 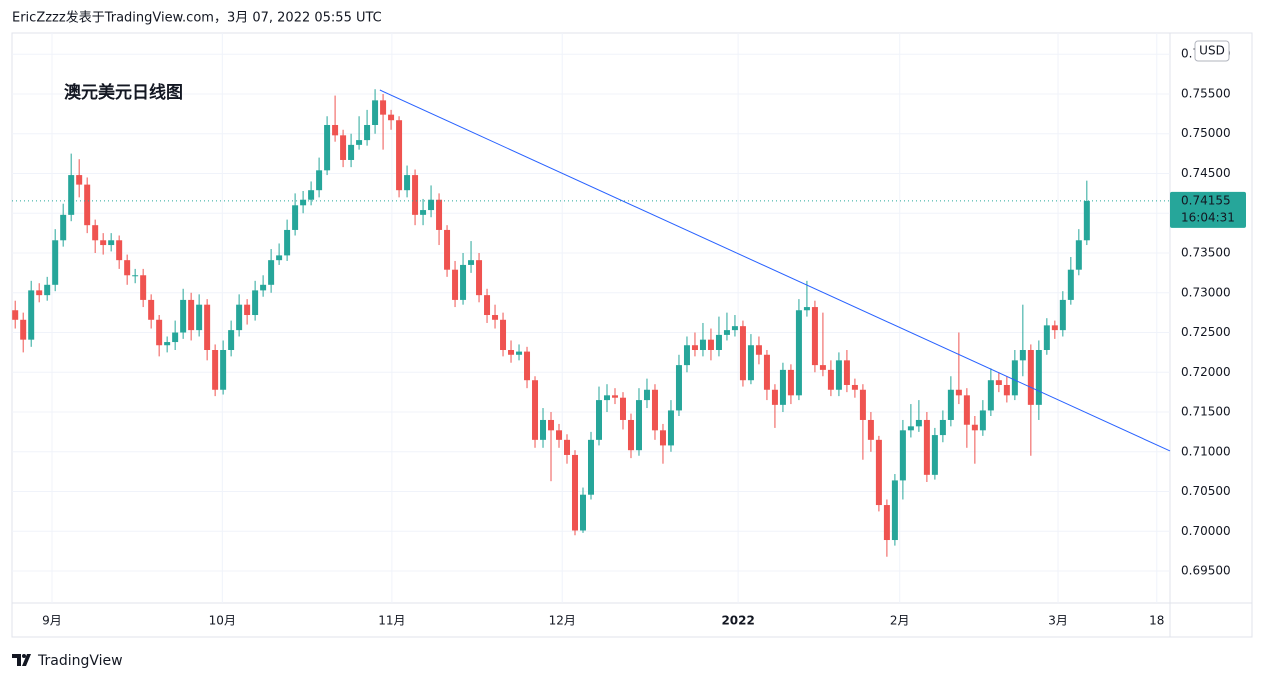 What do you see at coordinates (1206, 491) in the screenshot?
I see `y-tick-label: 0.70500` at bounding box center [1206, 491].